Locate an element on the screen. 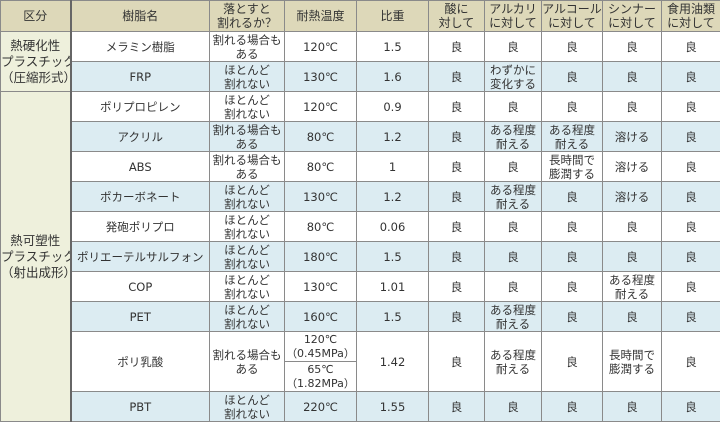 The width and height of the screenshot is (720, 422). resin-name-cell: PET is located at coordinates (140, 316).